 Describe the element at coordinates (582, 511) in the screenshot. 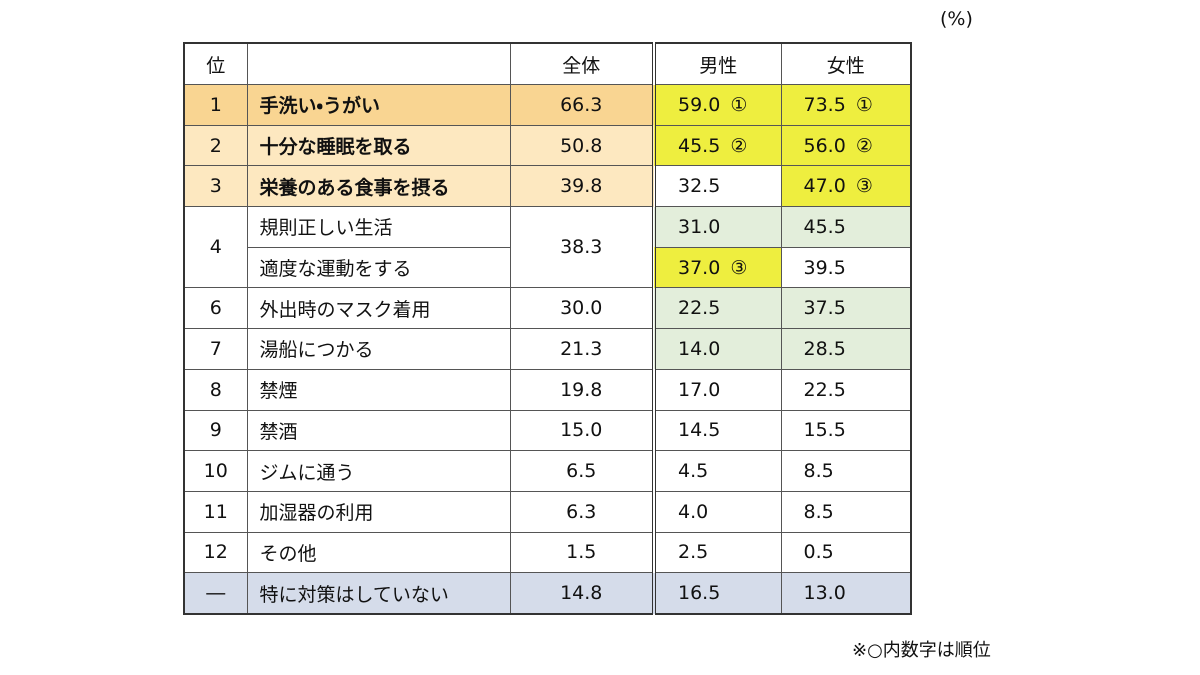

I see `total-cell: 6.3` at that location.